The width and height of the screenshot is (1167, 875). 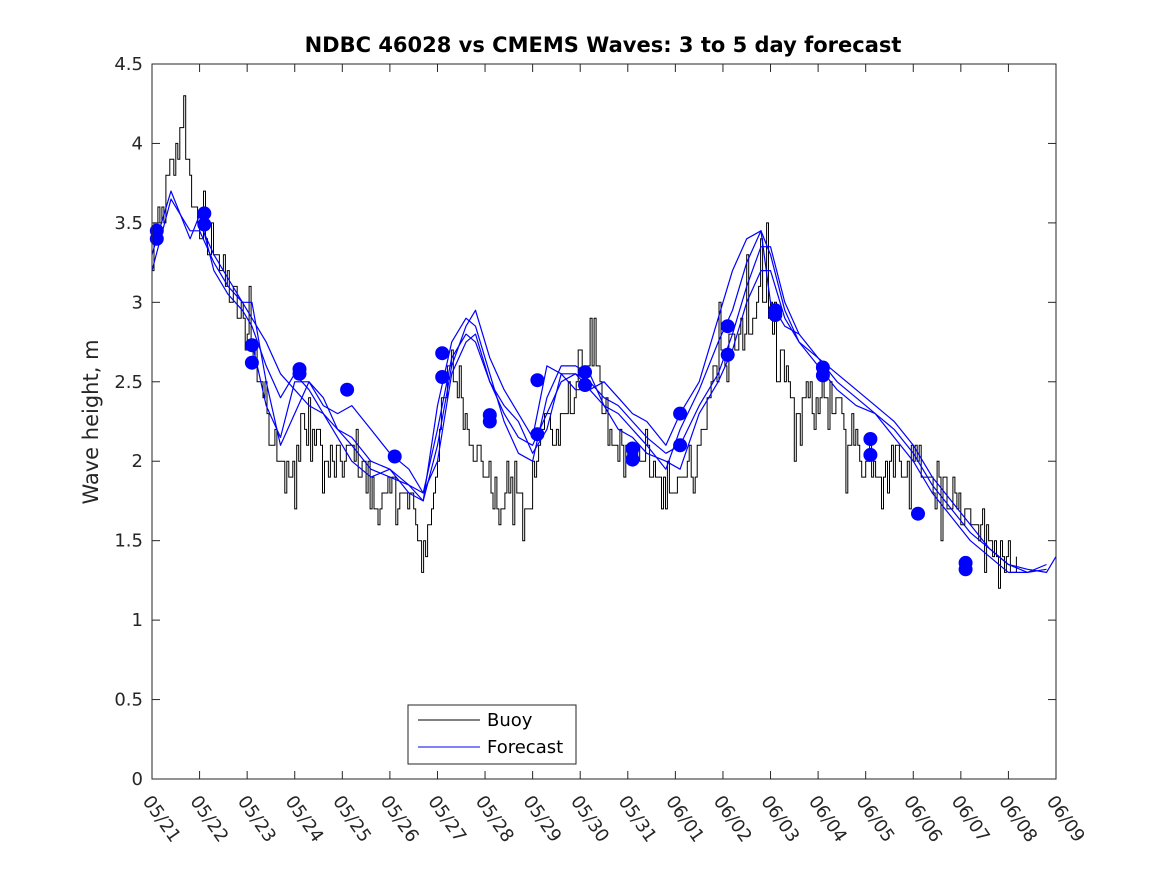 I want to click on legend-forecast-label: Forecast, so click(x=525, y=747).